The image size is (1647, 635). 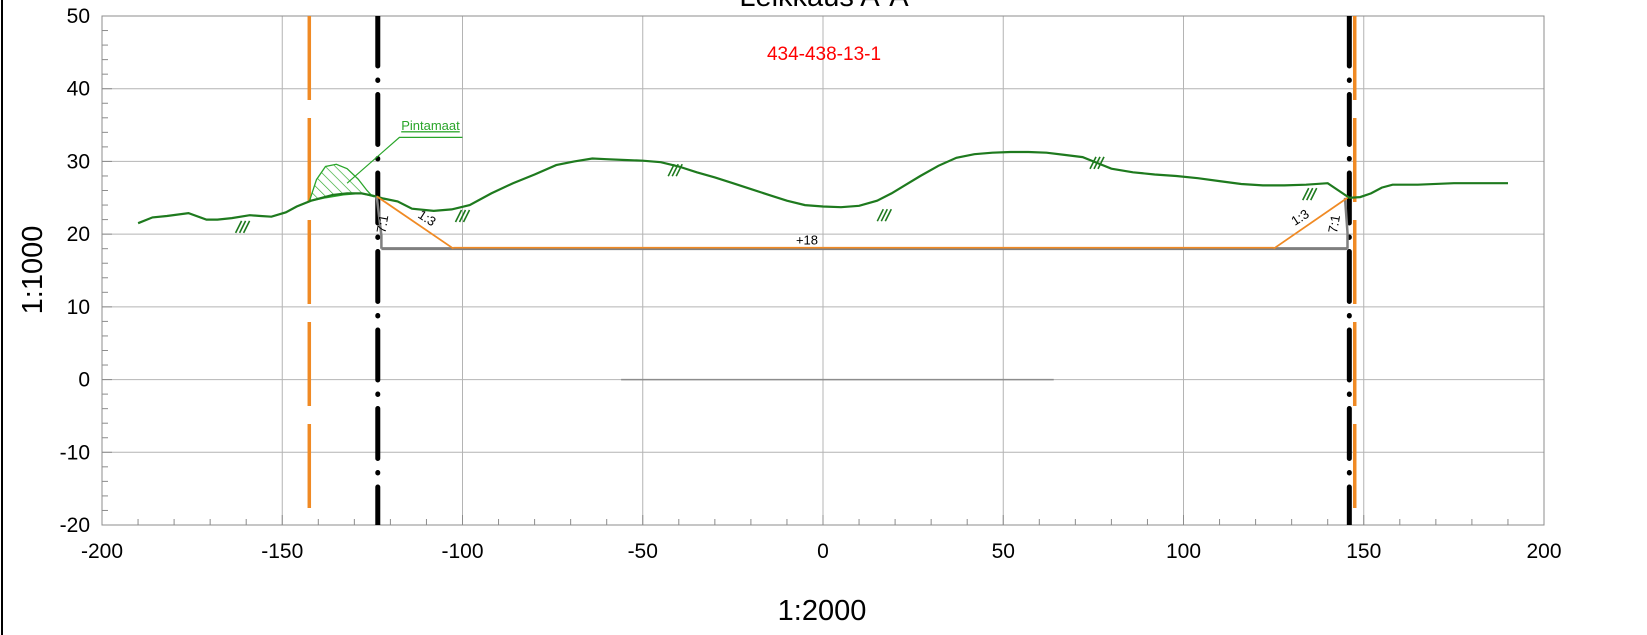 What do you see at coordinates (415, 222) in the screenshot?
I see `left-slope-line` at bounding box center [415, 222].